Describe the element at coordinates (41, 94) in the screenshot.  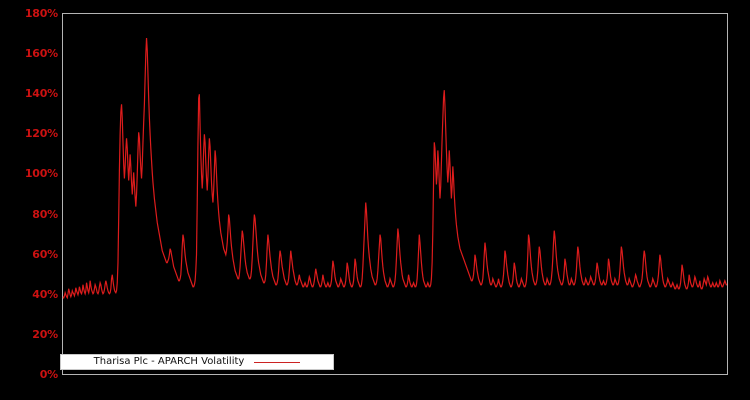
I see `y-axis-tick-label: 140%` at that location.